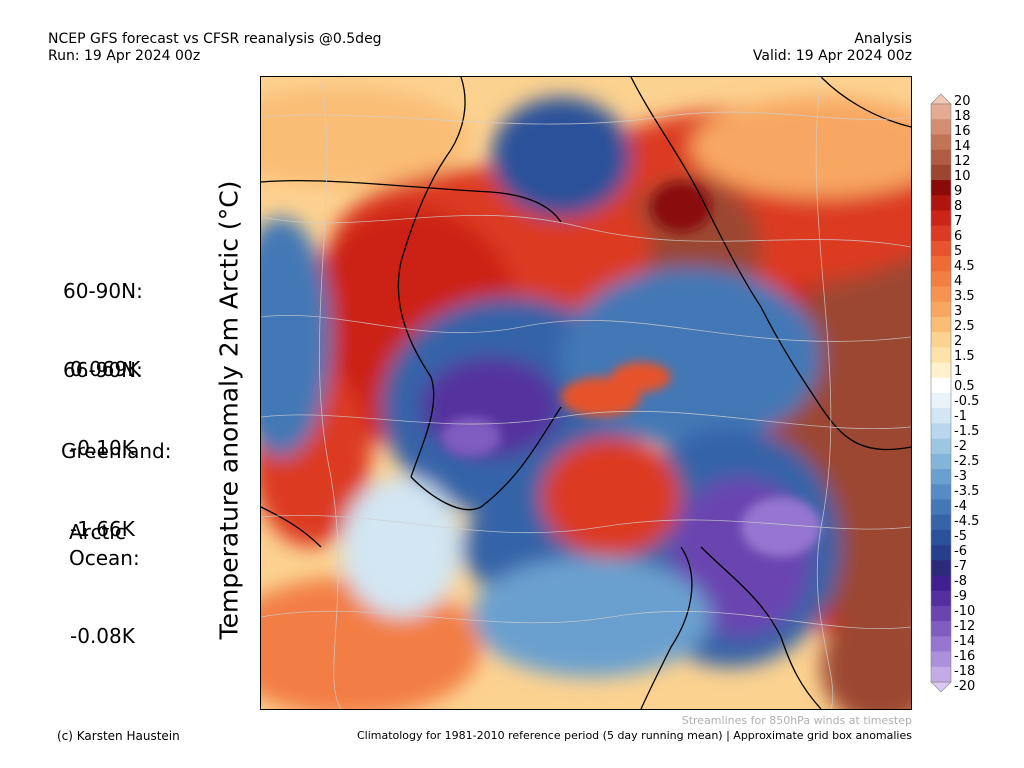 The image size is (1024, 768). Describe the element at coordinates (960, 596) in the screenshot. I see `colorbar-tick-label: -9` at that location.